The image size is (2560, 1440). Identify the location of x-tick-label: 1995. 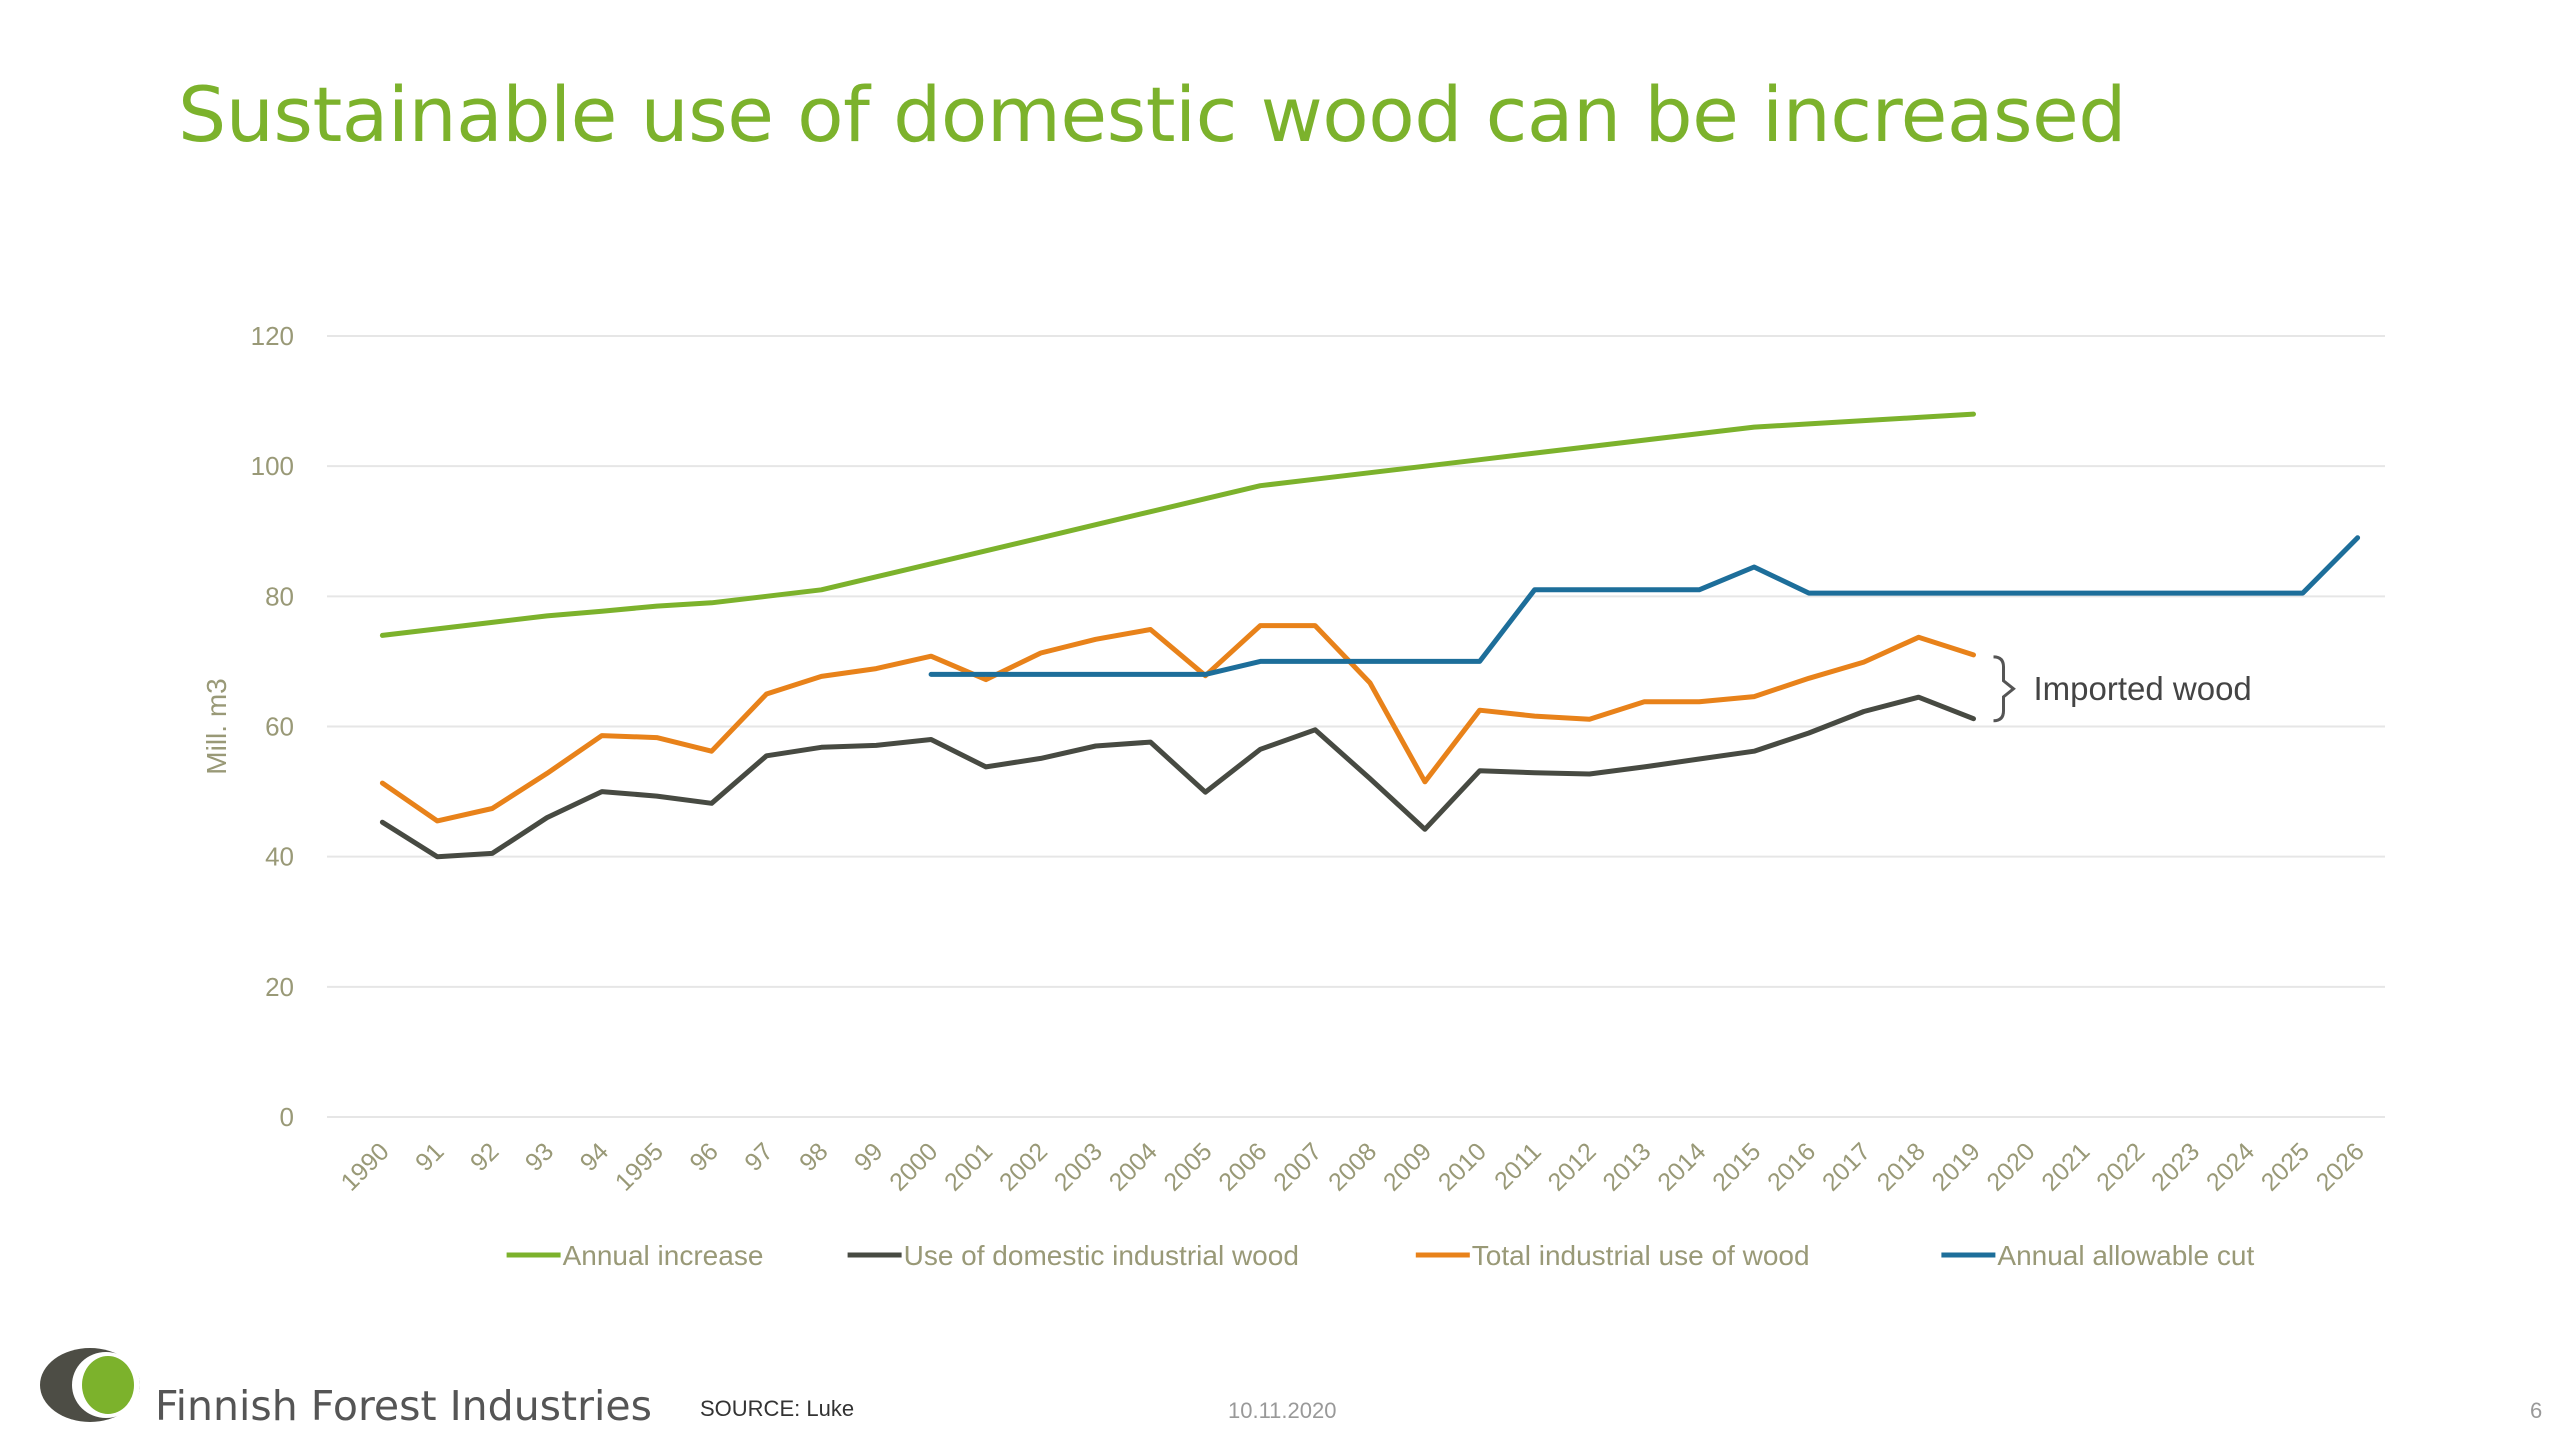
(639, 1166).